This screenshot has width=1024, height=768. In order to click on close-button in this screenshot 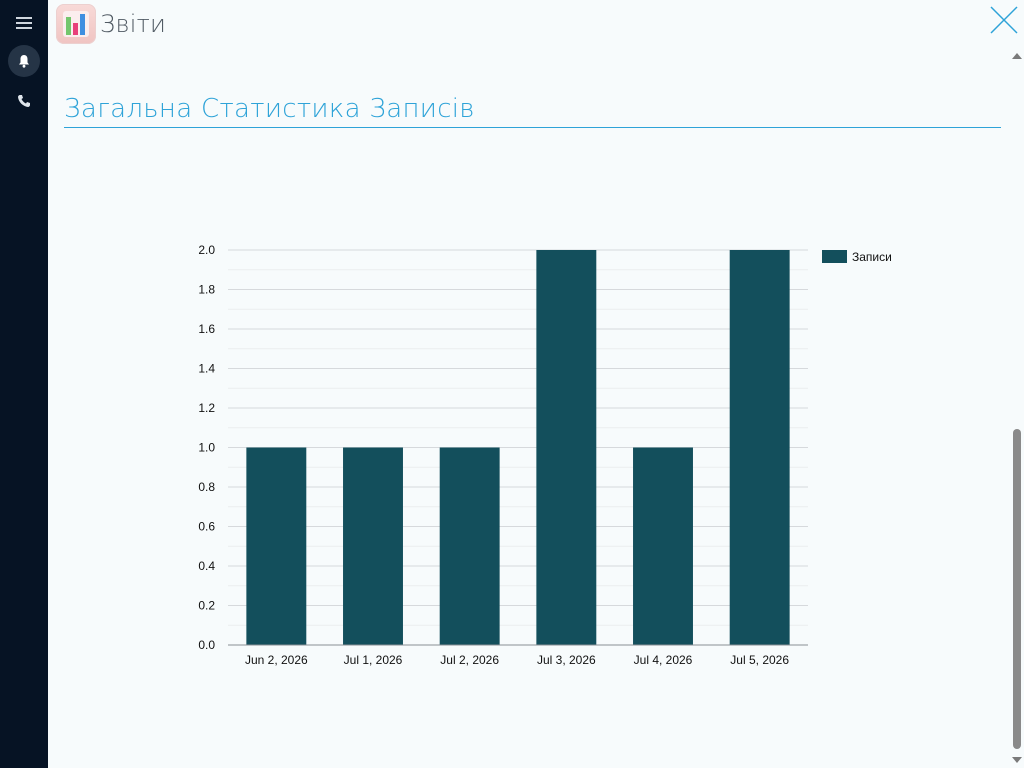, I will do `click(1004, 20)`.